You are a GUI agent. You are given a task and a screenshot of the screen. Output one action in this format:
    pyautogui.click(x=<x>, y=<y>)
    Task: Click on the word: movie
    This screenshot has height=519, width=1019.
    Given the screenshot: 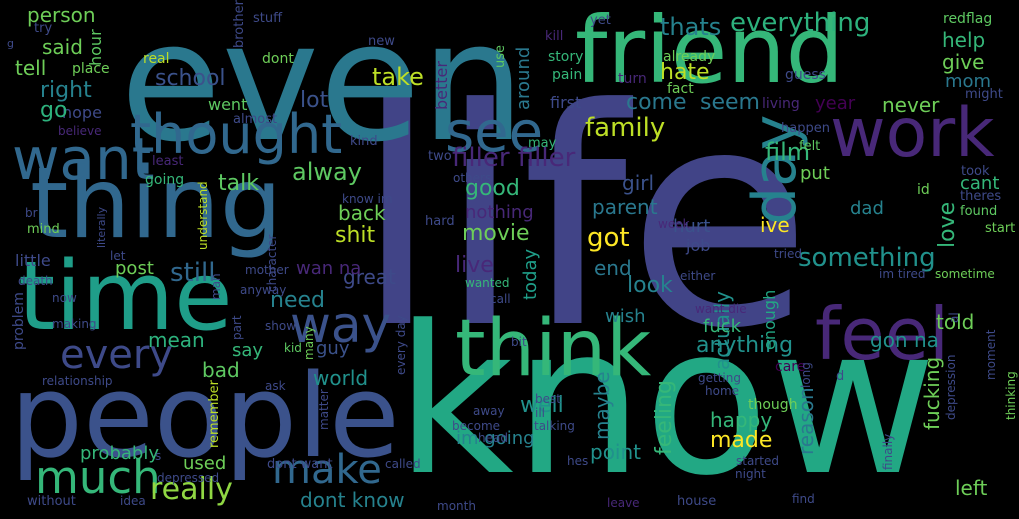 What is the action you would take?
    pyautogui.click(x=496, y=233)
    